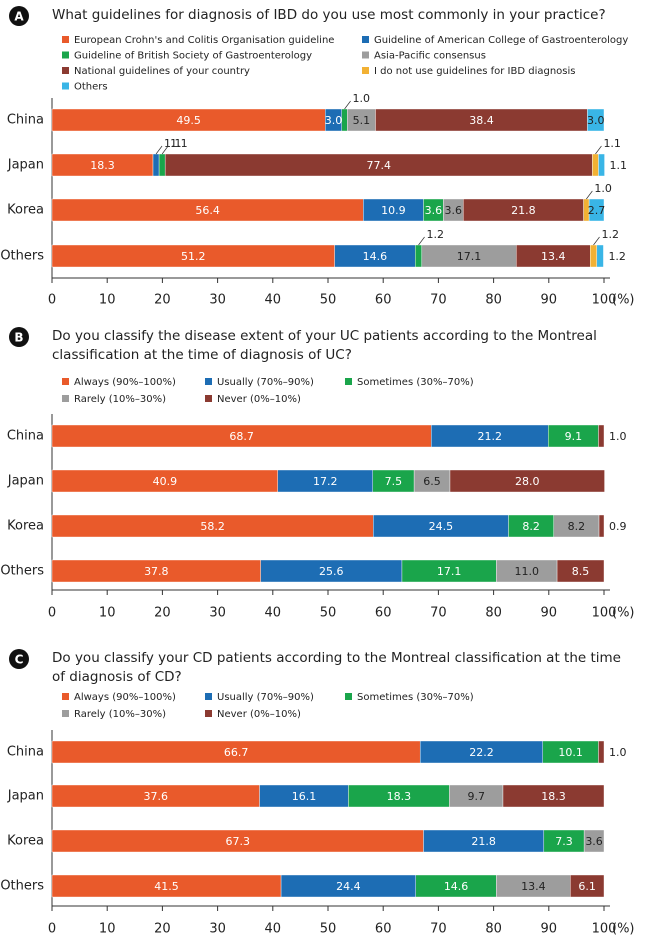 The image size is (651, 943). What do you see at coordinates (156, 571) in the screenshot?
I see `value-label: 37.8` at bounding box center [156, 571].